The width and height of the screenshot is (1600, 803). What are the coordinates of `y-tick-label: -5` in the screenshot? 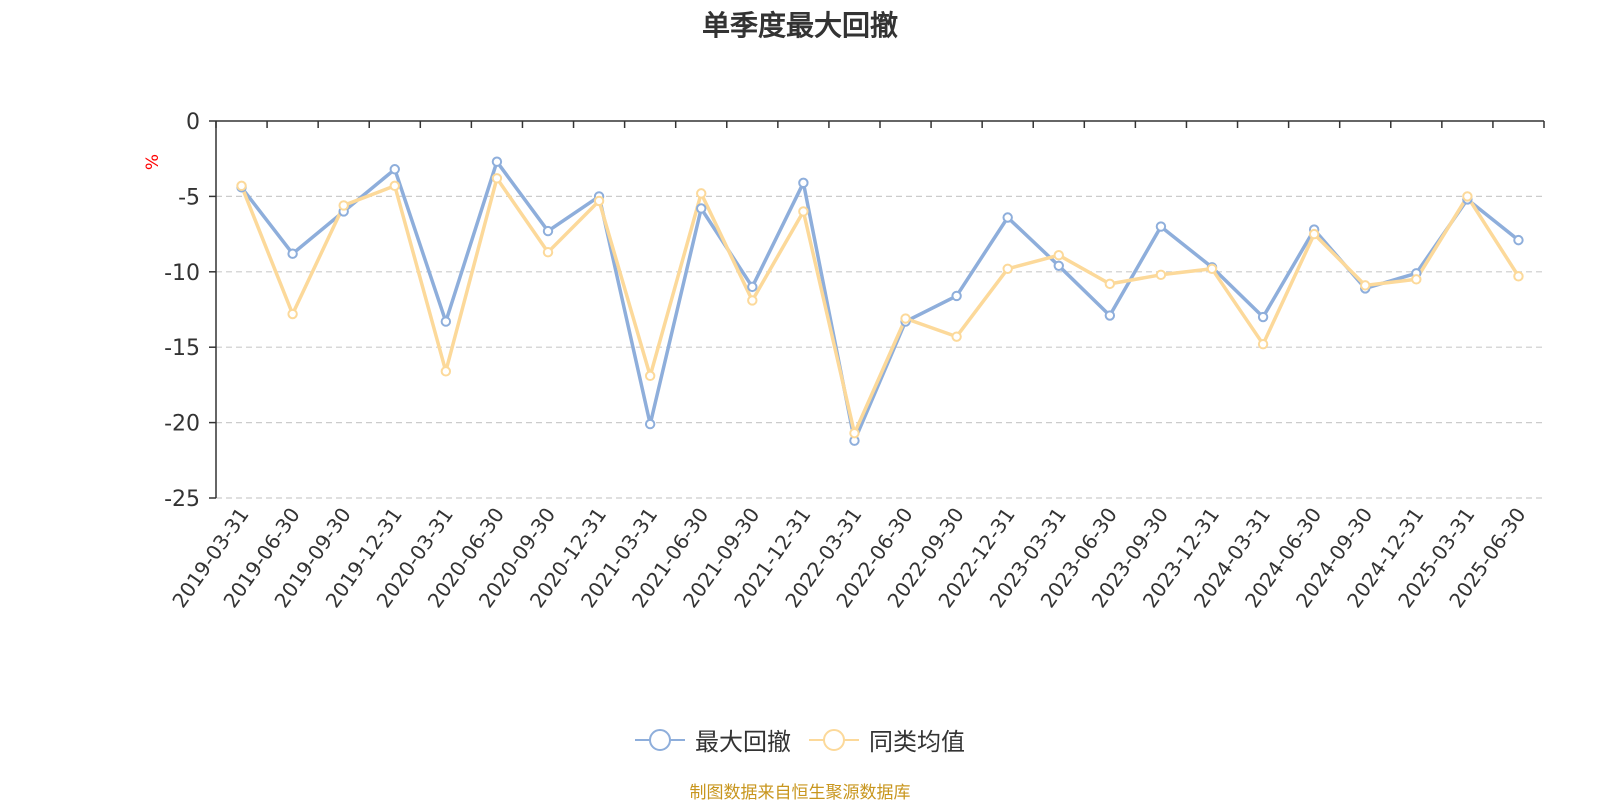 It's located at (189, 197).